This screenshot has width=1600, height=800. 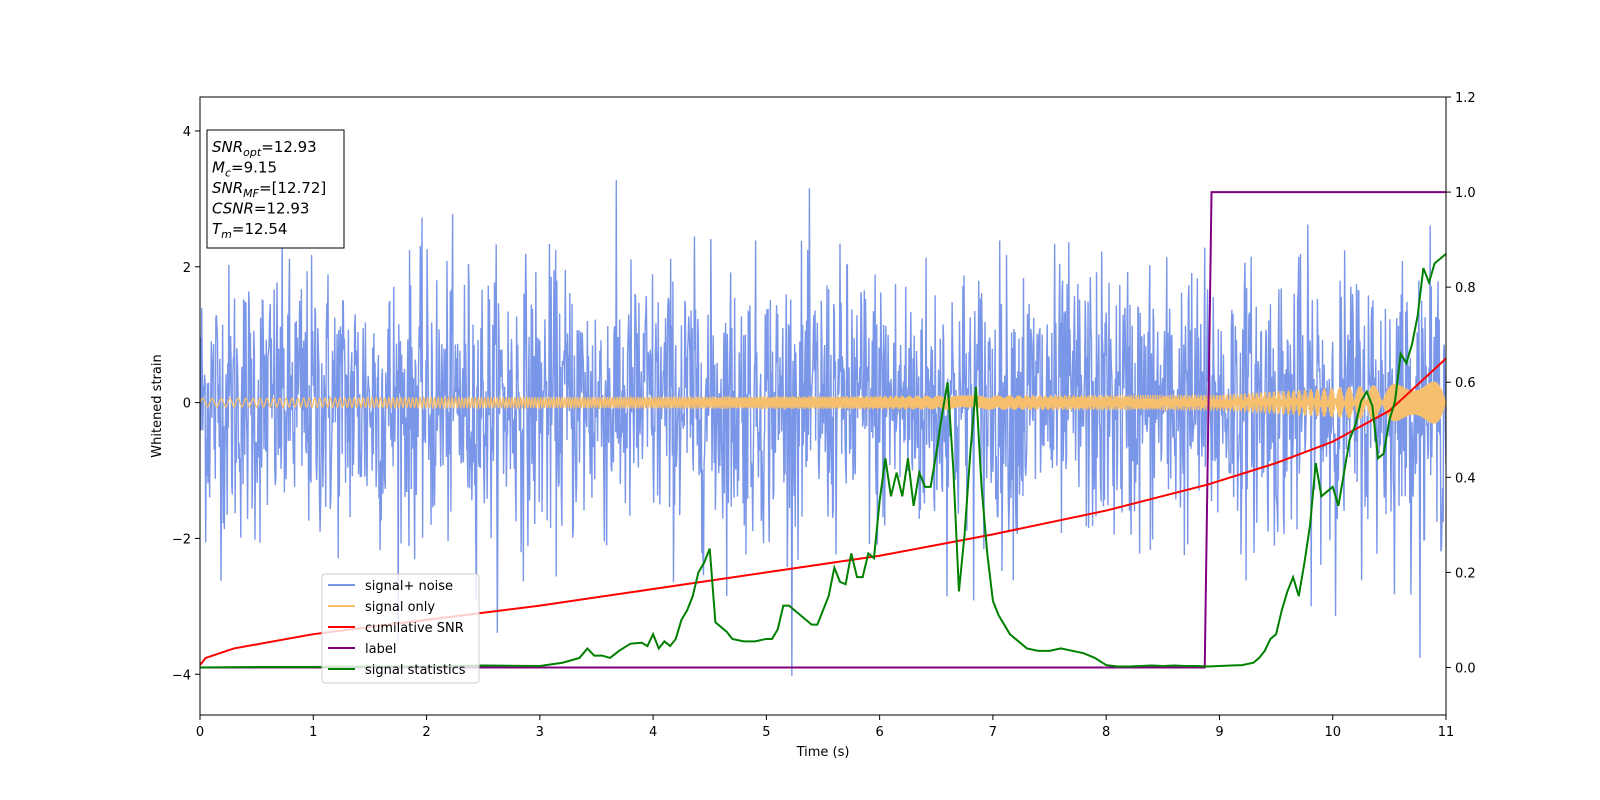 I want to click on x-tick-label: 1, so click(x=313, y=732).